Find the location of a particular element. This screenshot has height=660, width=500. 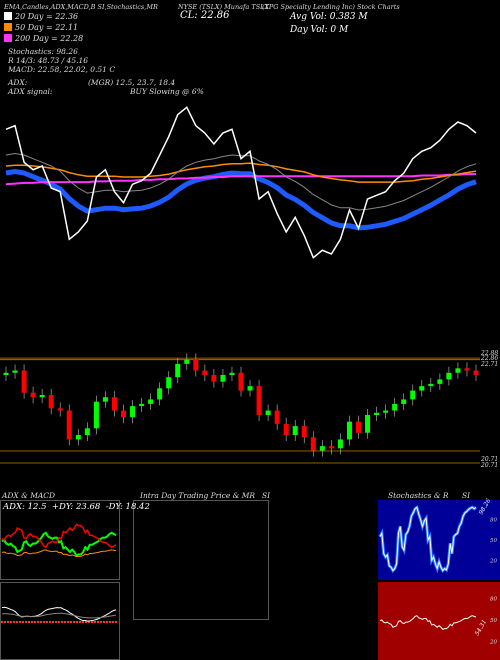

legend-label: 20 Day = 22.36 is located at coordinates (47, 16).